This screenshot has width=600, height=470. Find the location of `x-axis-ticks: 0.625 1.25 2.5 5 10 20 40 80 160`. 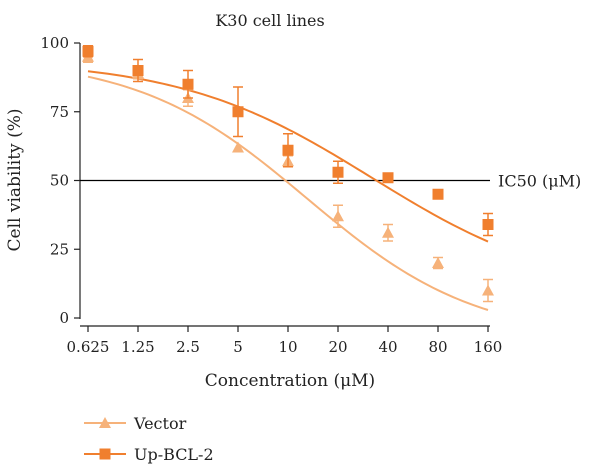

x-axis-ticks: 0.625 1.25 2.5 5 10 20 40 80 160 is located at coordinates (285, 341).